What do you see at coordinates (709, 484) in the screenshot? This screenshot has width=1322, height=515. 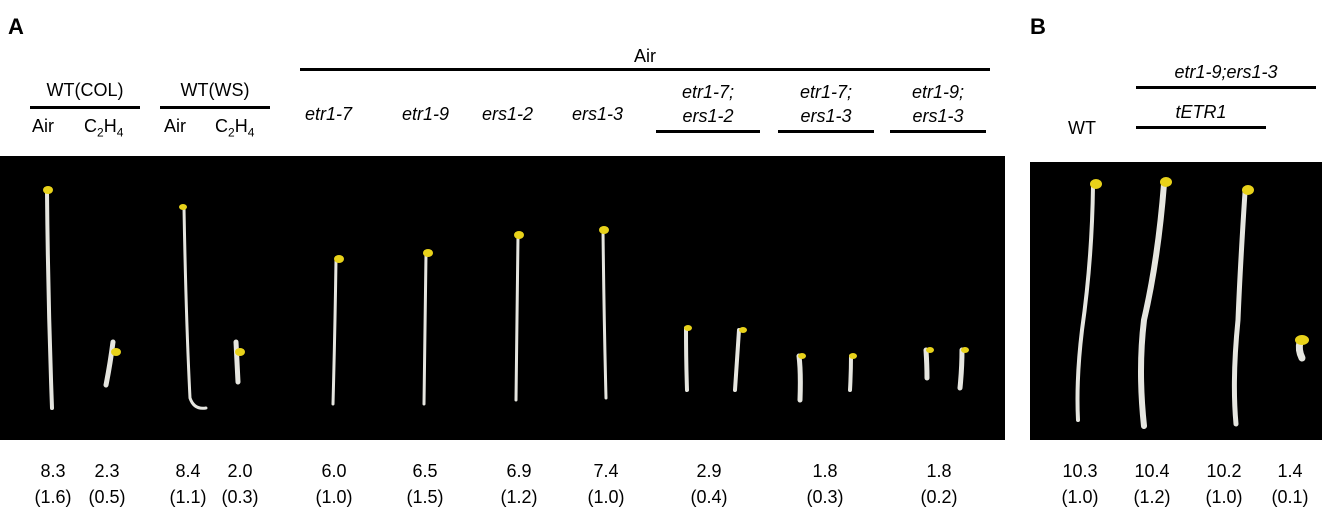 I see `measurement-etr1-7-ers1-2: 2.9 (0.4)` at bounding box center [709, 484].